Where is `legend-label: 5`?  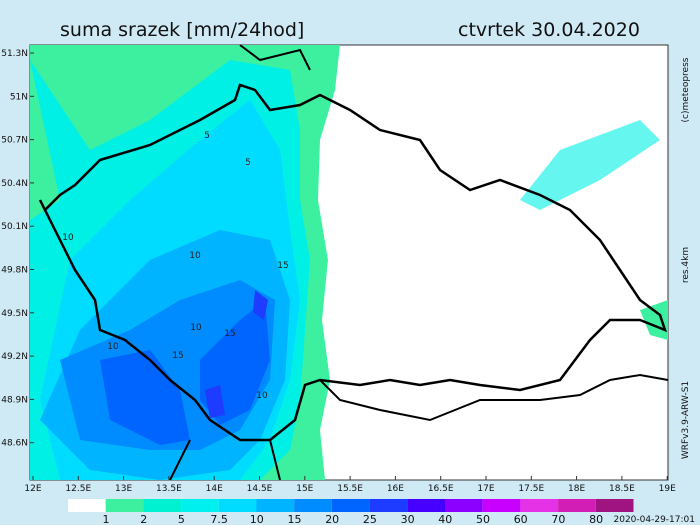
legend-label: 5 is located at coordinates (181, 519).